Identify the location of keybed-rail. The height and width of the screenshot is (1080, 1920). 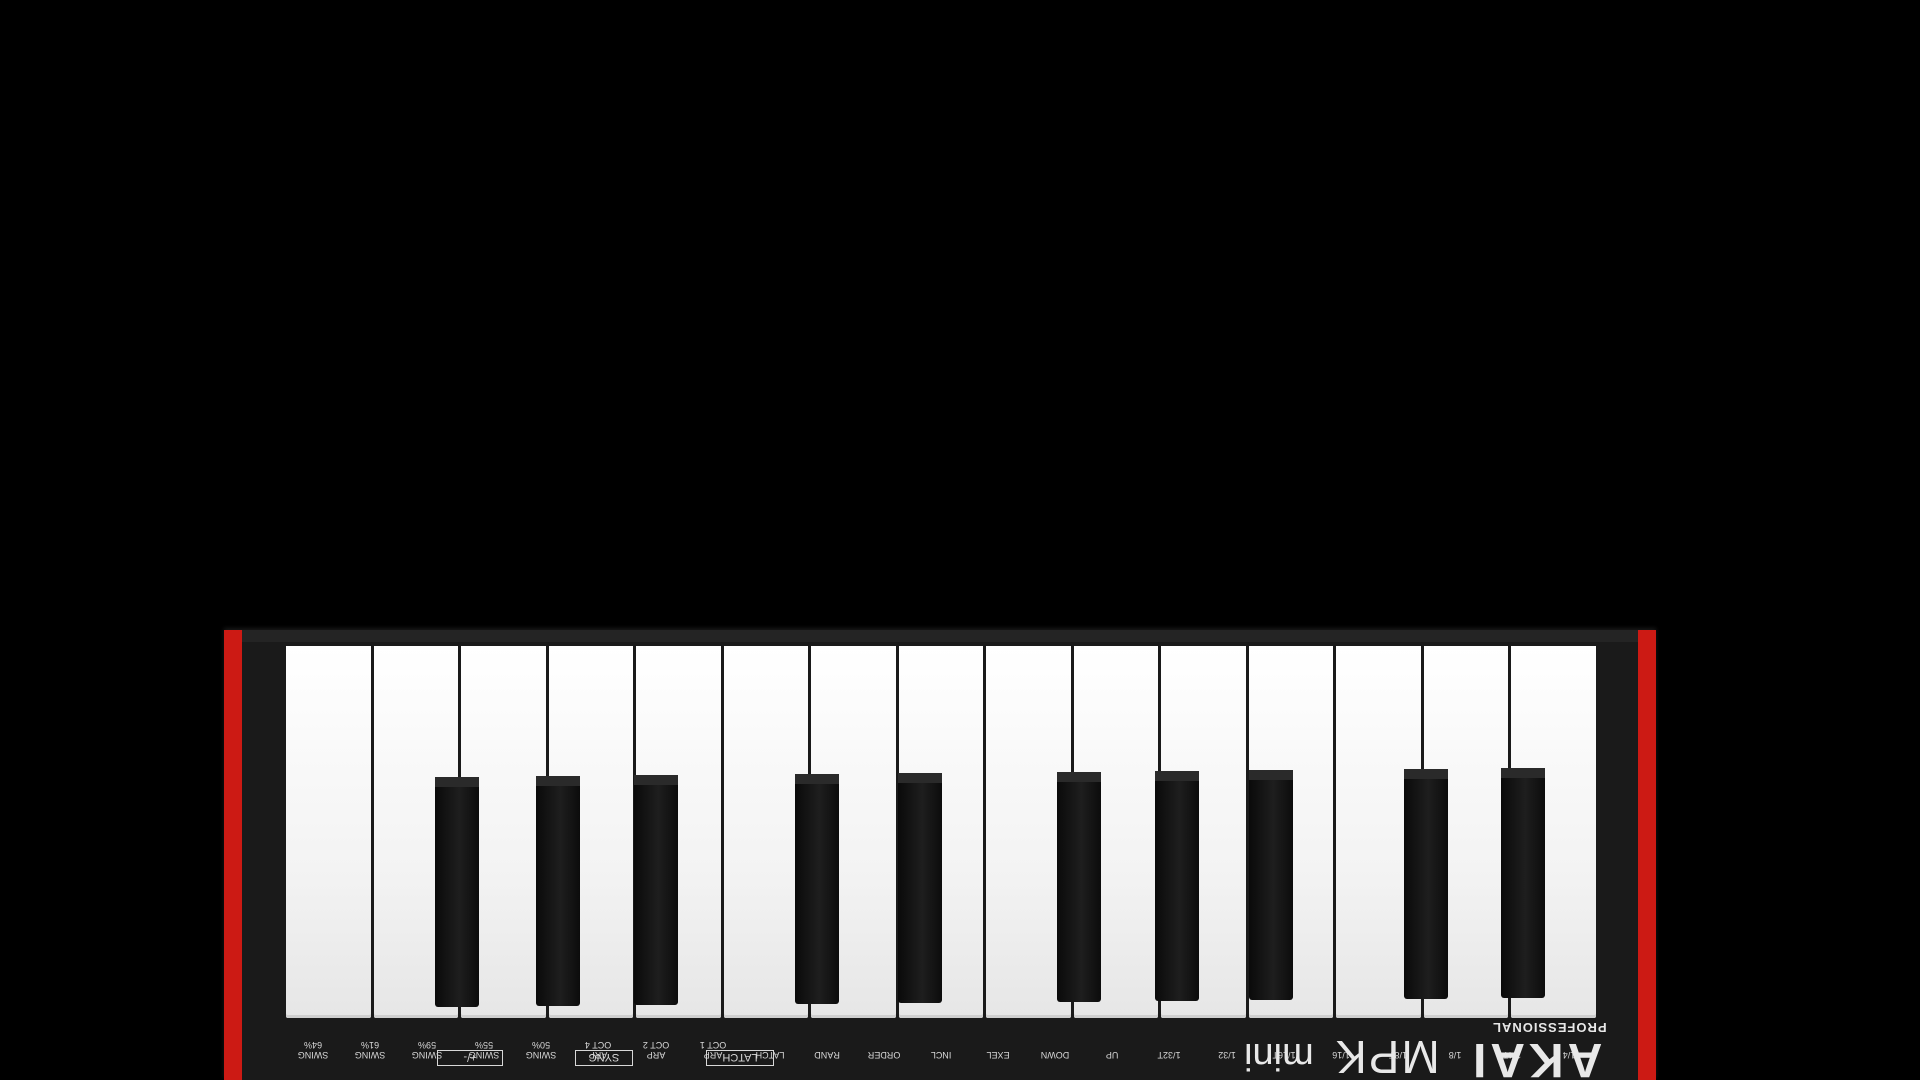
(940, 636).